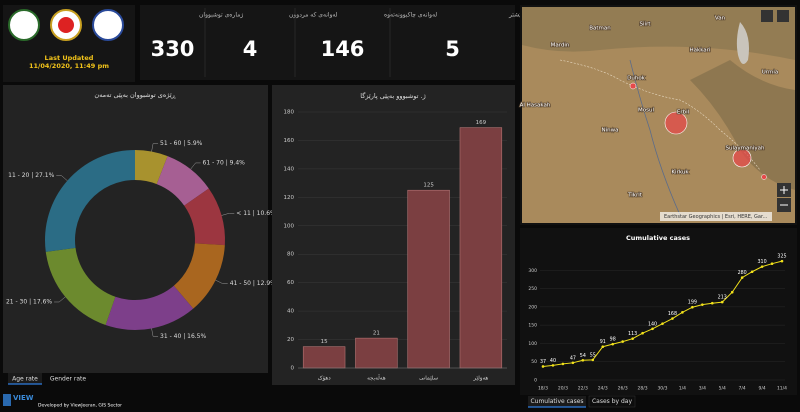 The height and width of the screenshot is (412, 800). I want to click on tab-label: Cumulative cases, so click(556, 401).